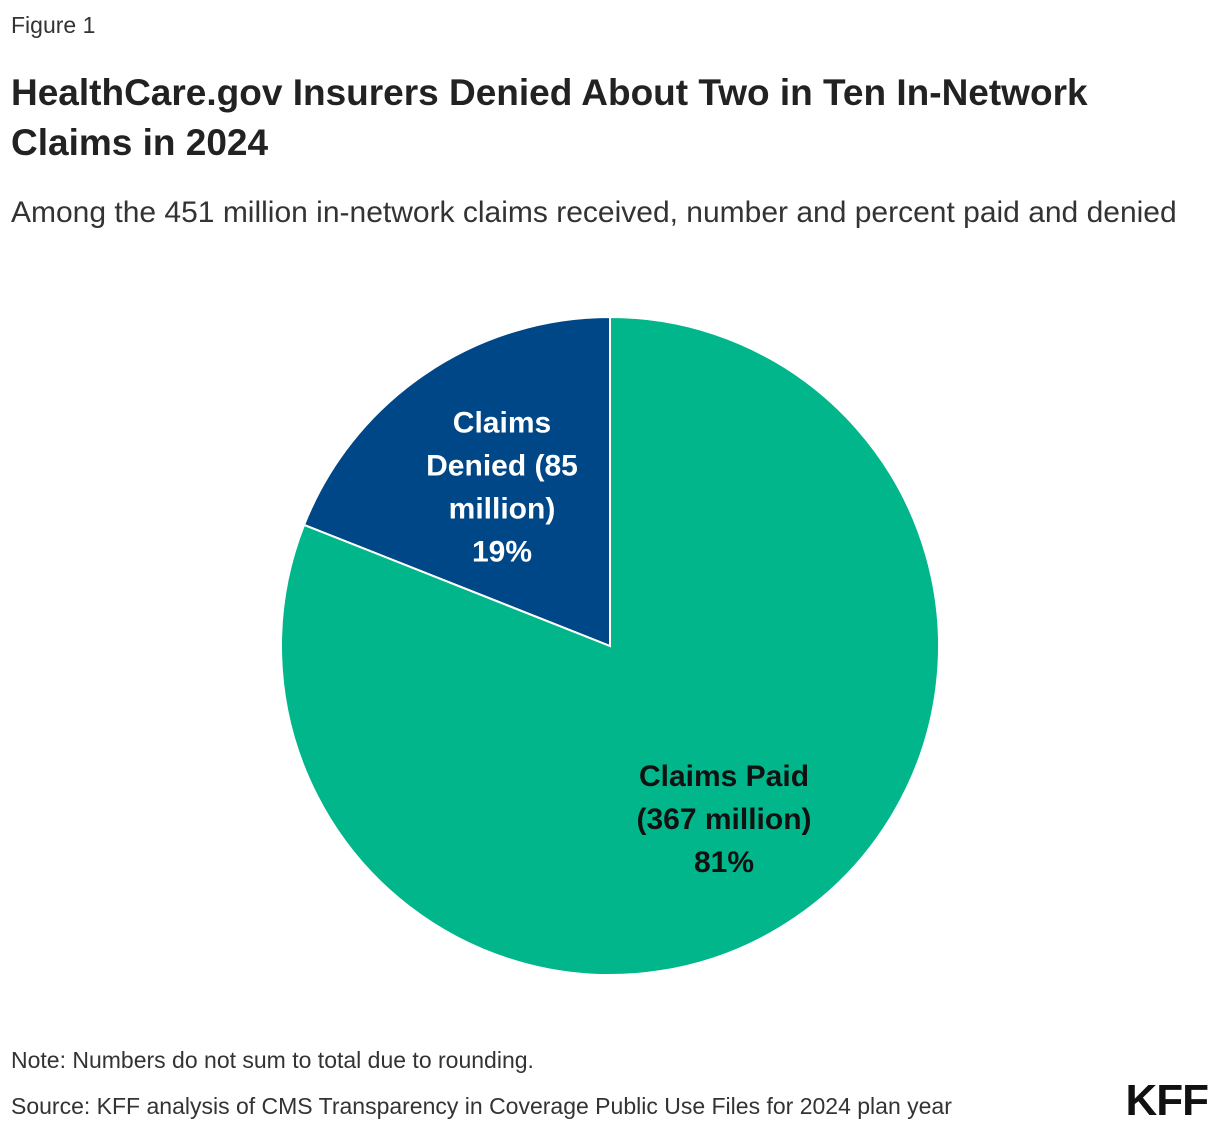 The image size is (1220, 1134). I want to click on pie-slice-claims-denied, so click(456, 481).